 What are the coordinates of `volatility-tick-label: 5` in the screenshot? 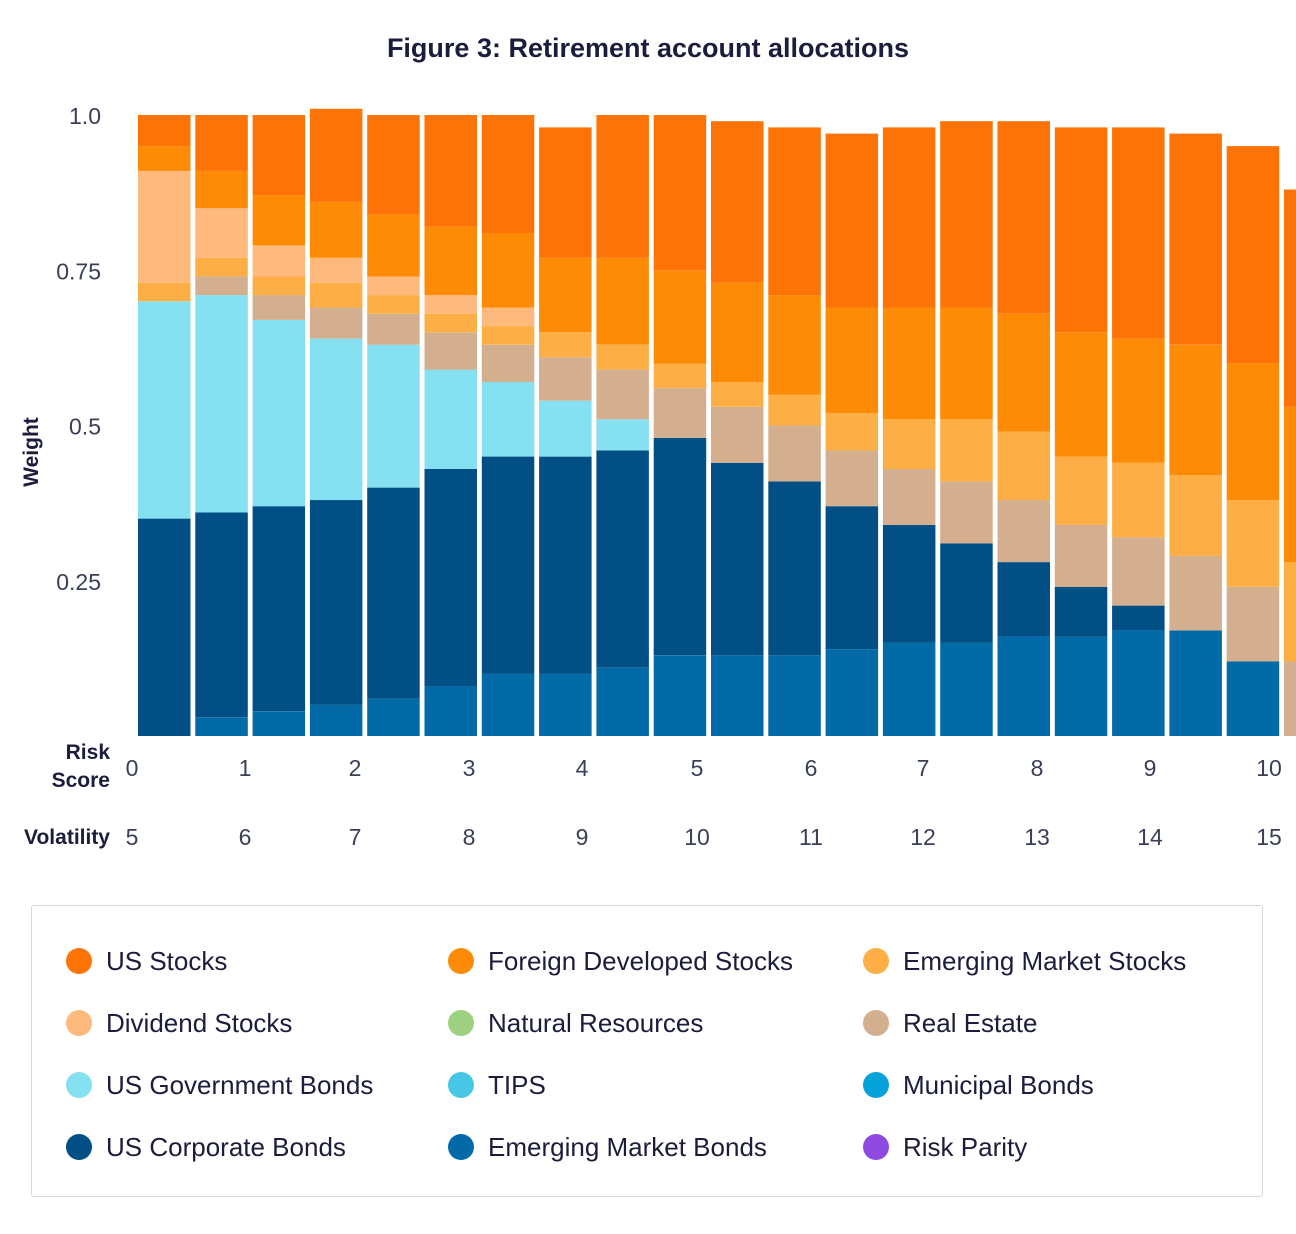 It's located at (132, 837).